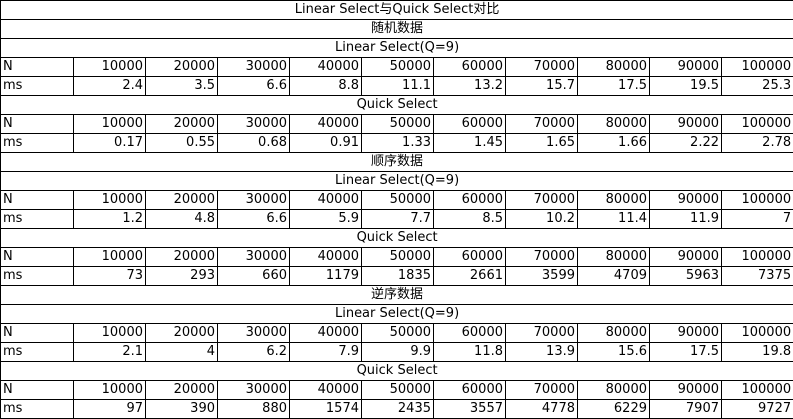  Describe the element at coordinates (685, 143) in the screenshot. I see `ms-value-cell: 2.22` at that location.